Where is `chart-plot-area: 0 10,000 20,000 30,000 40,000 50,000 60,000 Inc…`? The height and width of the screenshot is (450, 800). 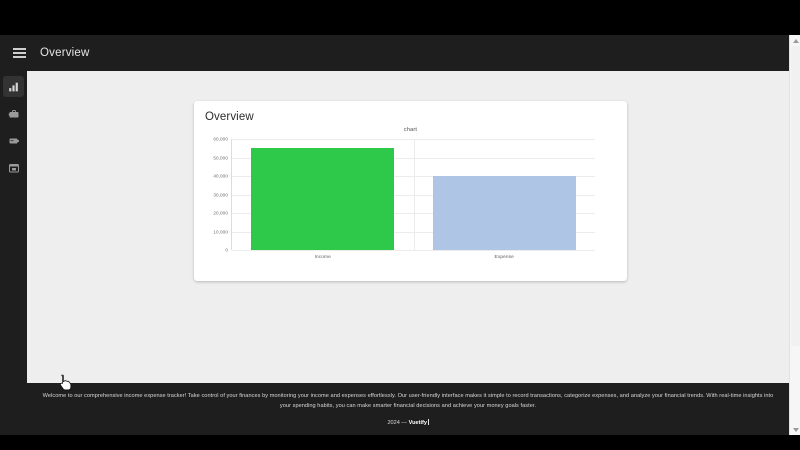
chart-plot-area: 0 10,000 20,000 30,000 40,000 50,000 60,000 Inc… is located at coordinates (404, 198).